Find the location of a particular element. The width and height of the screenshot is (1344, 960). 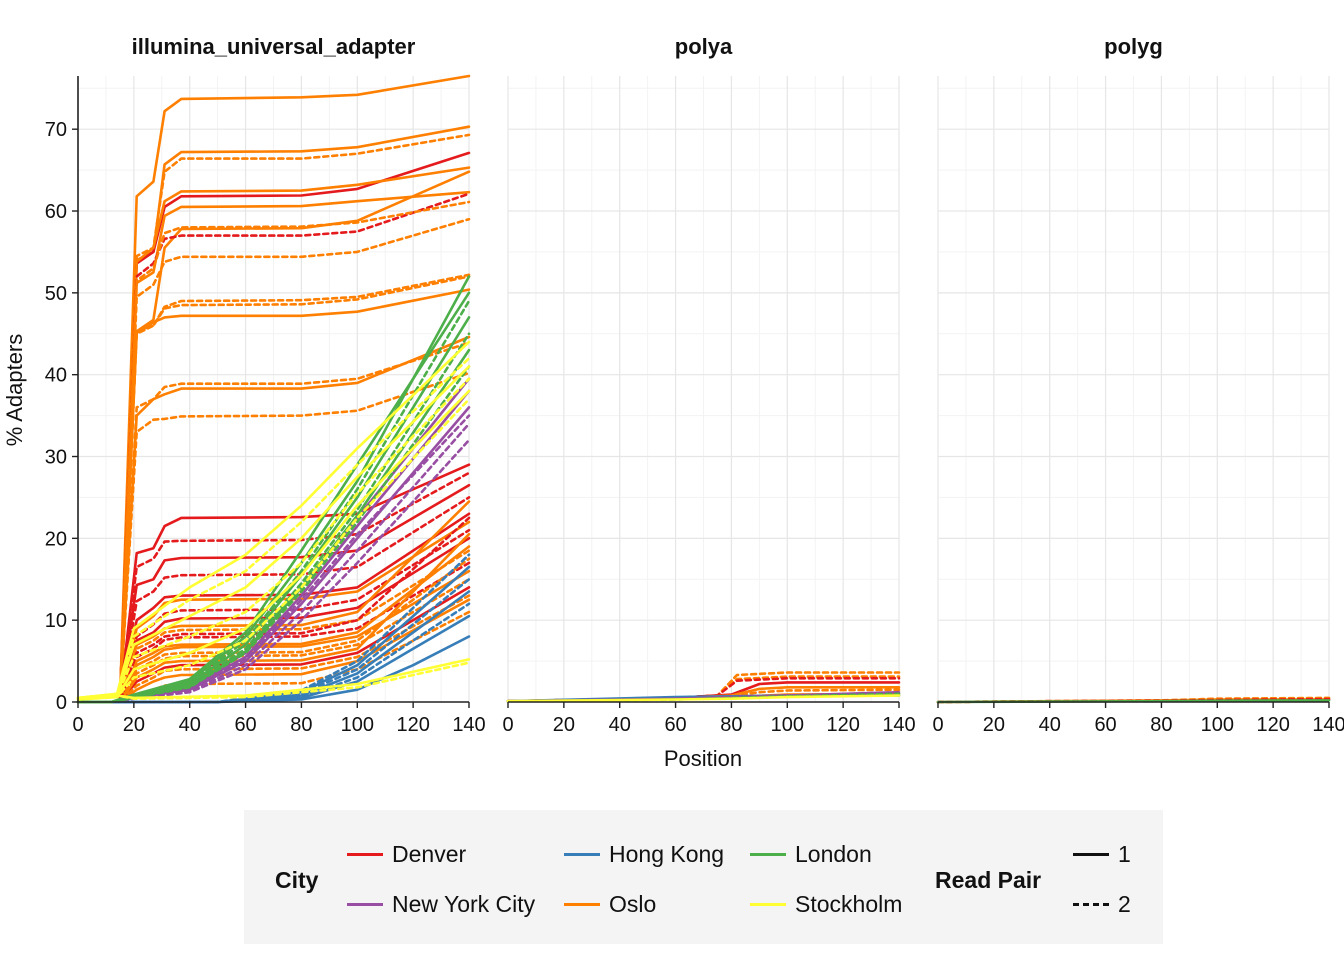

facet-title: illumina_universal_adapter is located at coordinates (274, 46).